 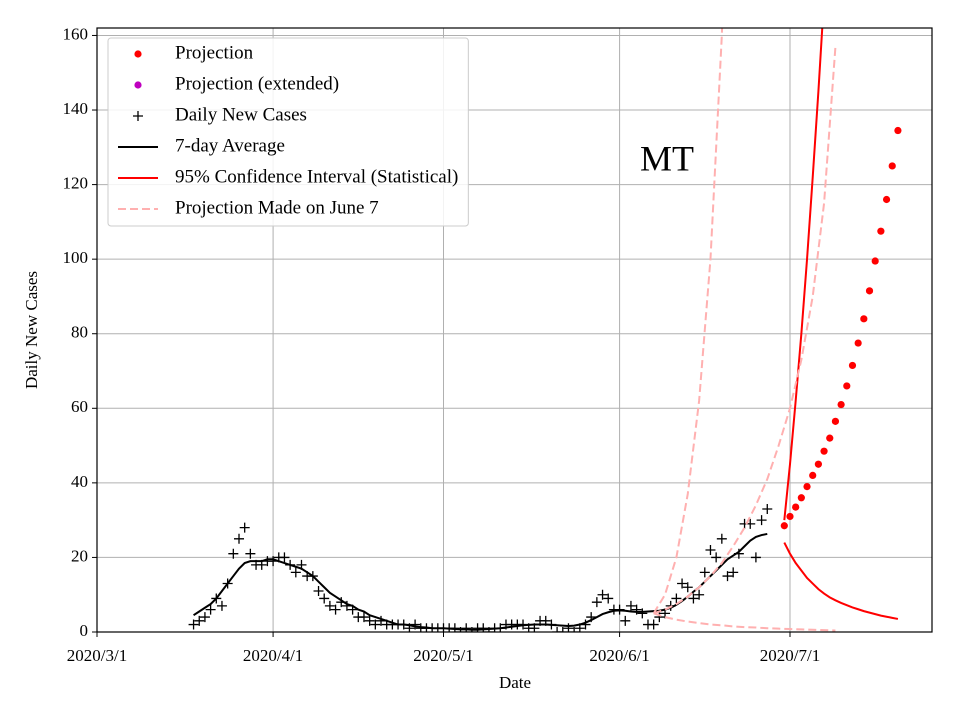 What do you see at coordinates (230, 145) in the screenshot?
I see `legend-label: 7-day Average` at bounding box center [230, 145].